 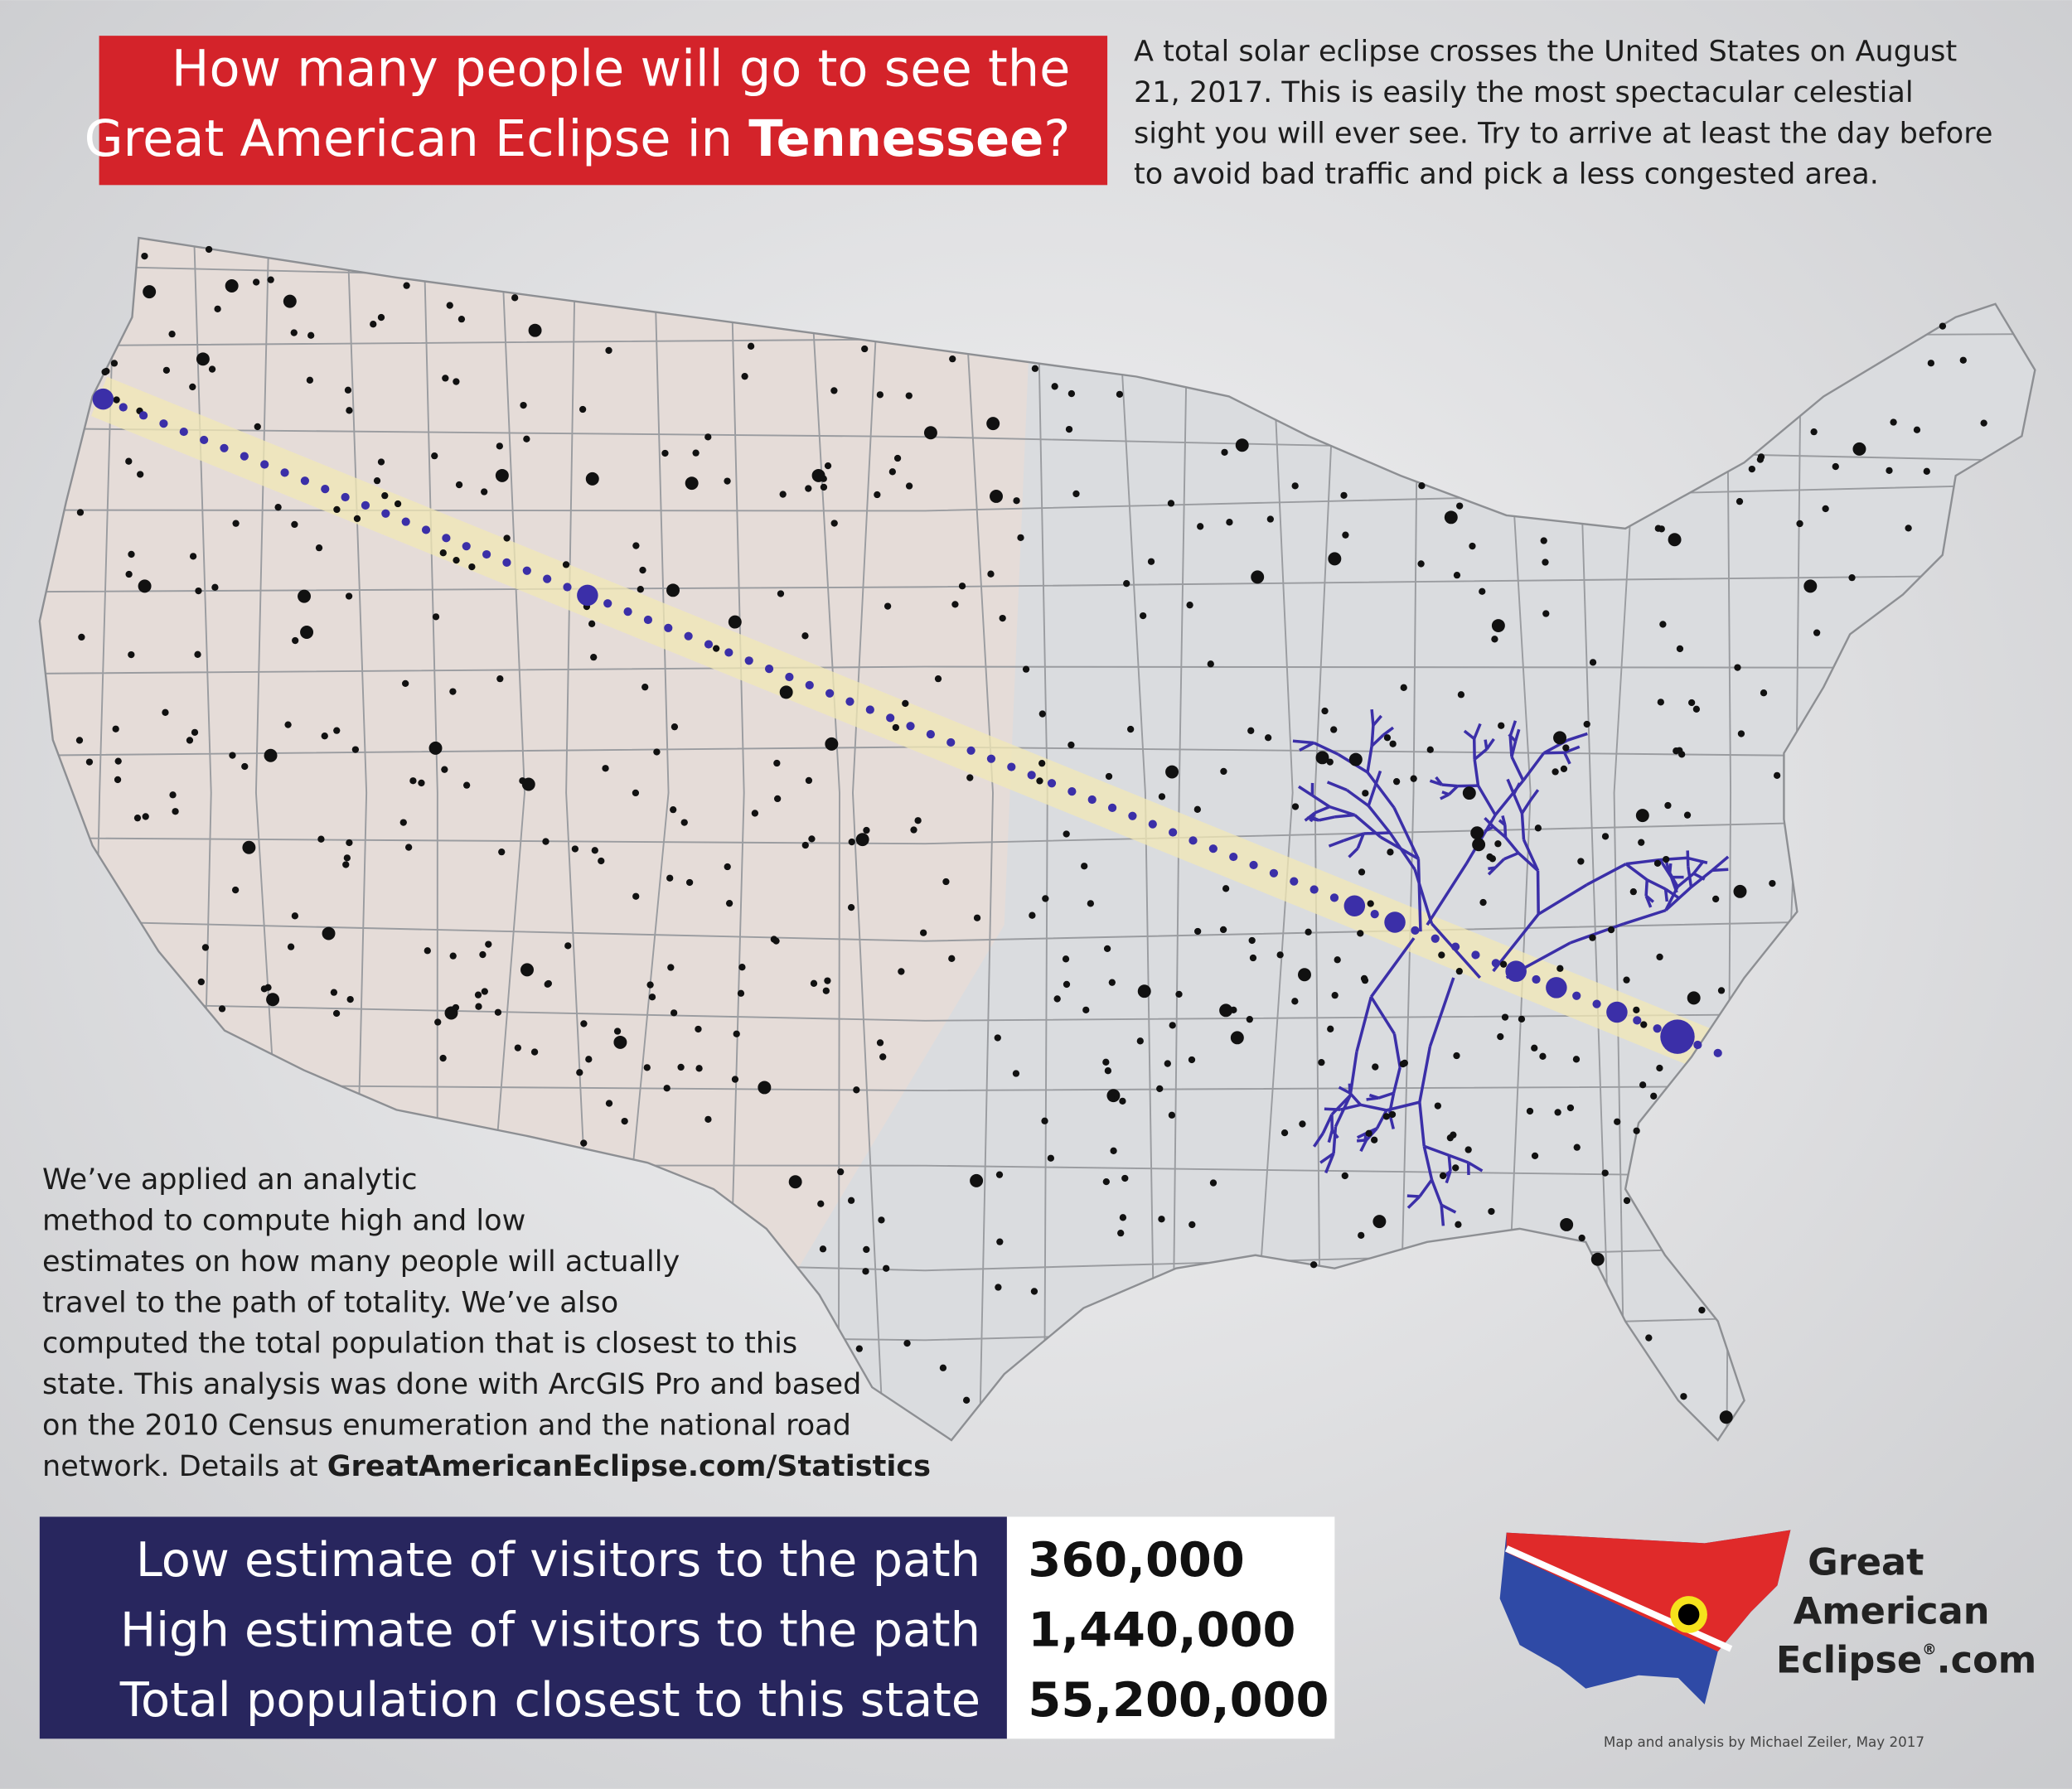 What do you see at coordinates (1688, 1614) in the screenshot?
I see `logo-moon` at bounding box center [1688, 1614].